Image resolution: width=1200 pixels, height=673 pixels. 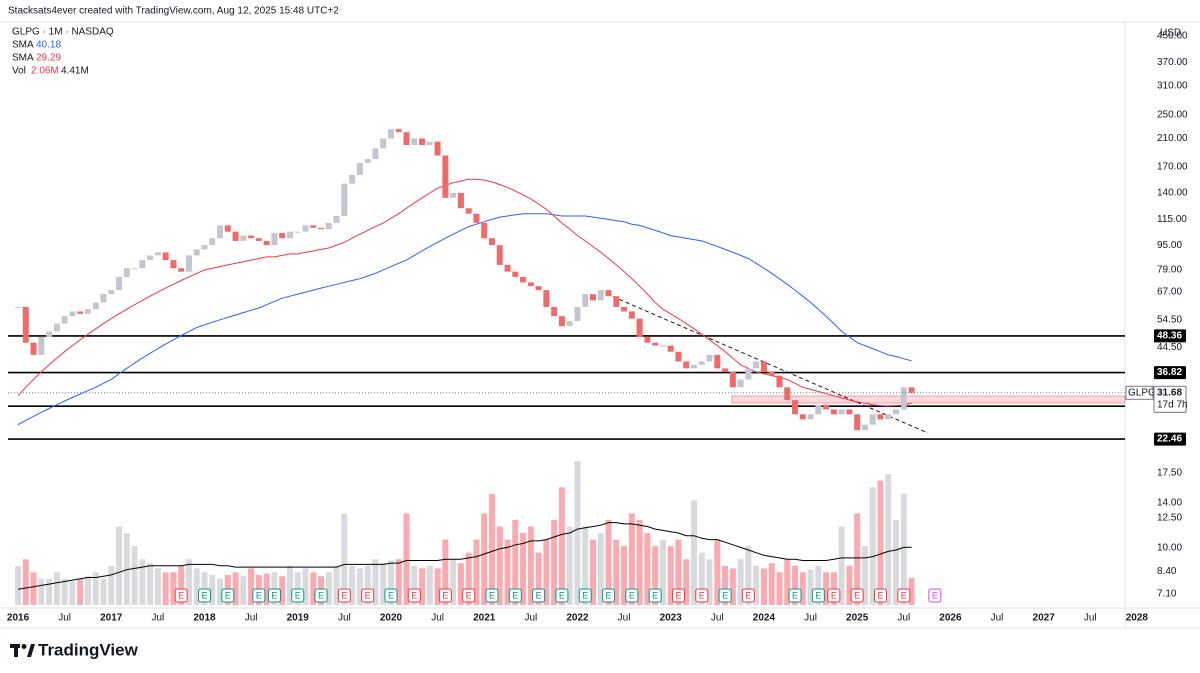 What do you see at coordinates (19, 71) in the screenshot?
I see `legend-name: Vol` at bounding box center [19, 71].